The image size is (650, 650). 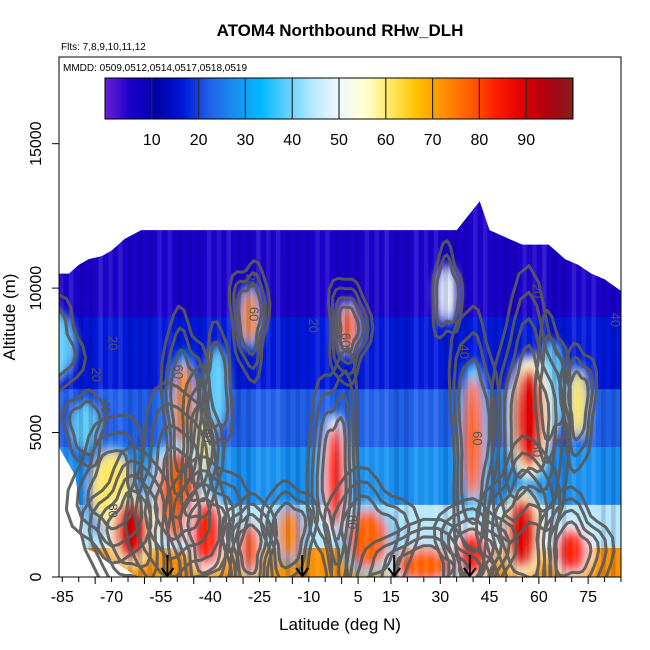 I want to click on x-axis: -85 -70 -55 -40 -25 -10 5 15 30 45 60 75, so click(x=336, y=591).